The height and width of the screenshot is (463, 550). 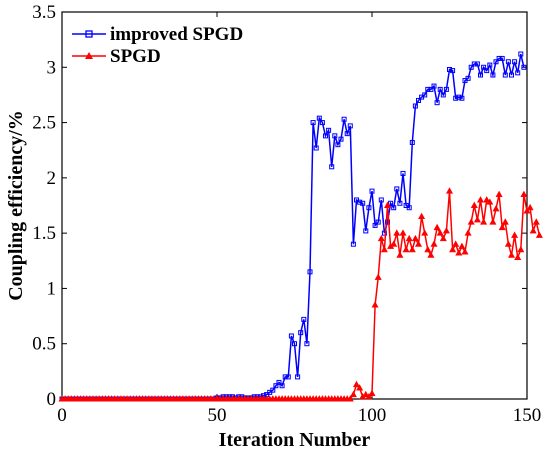 I want to click on y-tick-label: 2, so click(x=52, y=178).